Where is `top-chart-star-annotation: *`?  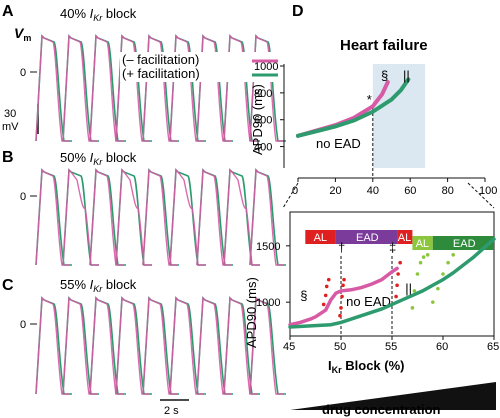 top-chart-star-annotation: * is located at coordinates (369, 99).